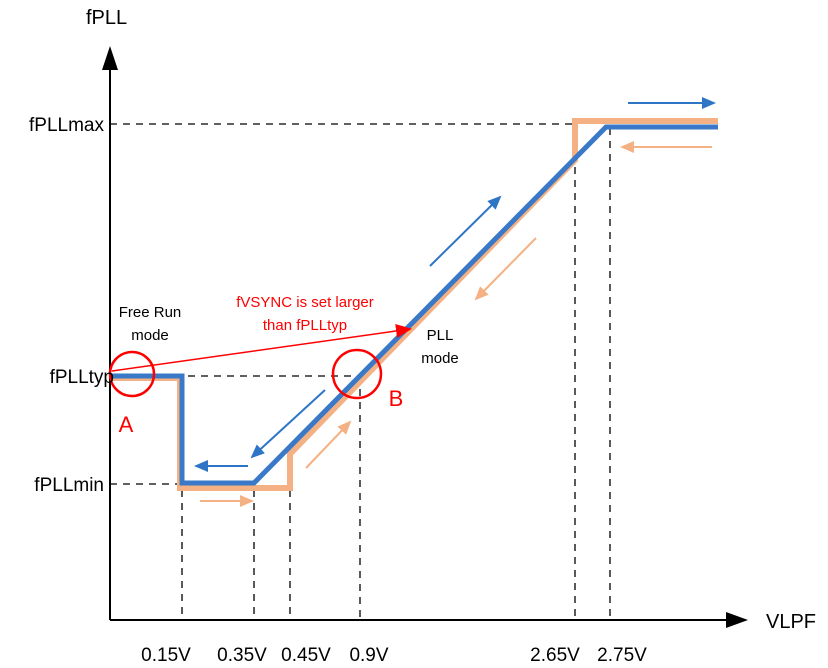  Describe the element at coordinates (66, 125) in the screenshot. I see `y-tick-fpllmax: fPLLmax` at that location.